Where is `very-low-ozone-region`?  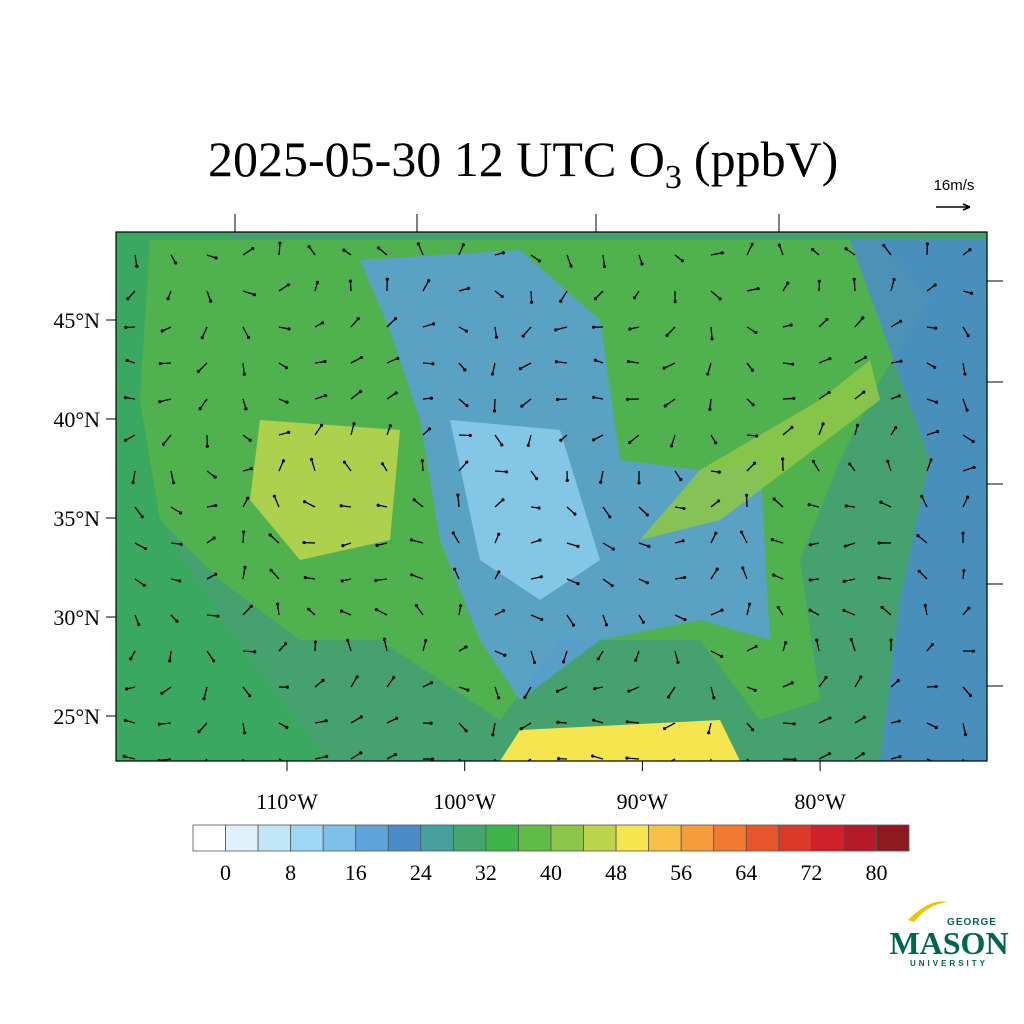 very-low-ozone-region is located at coordinates (525, 510).